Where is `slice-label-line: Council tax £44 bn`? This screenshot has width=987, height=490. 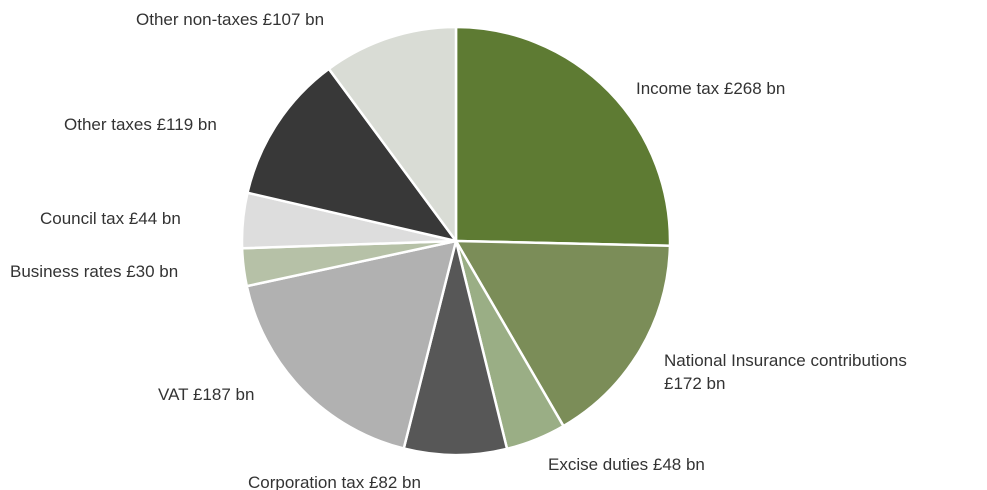 slice-label-line: Council tax £44 bn is located at coordinates (110, 218).